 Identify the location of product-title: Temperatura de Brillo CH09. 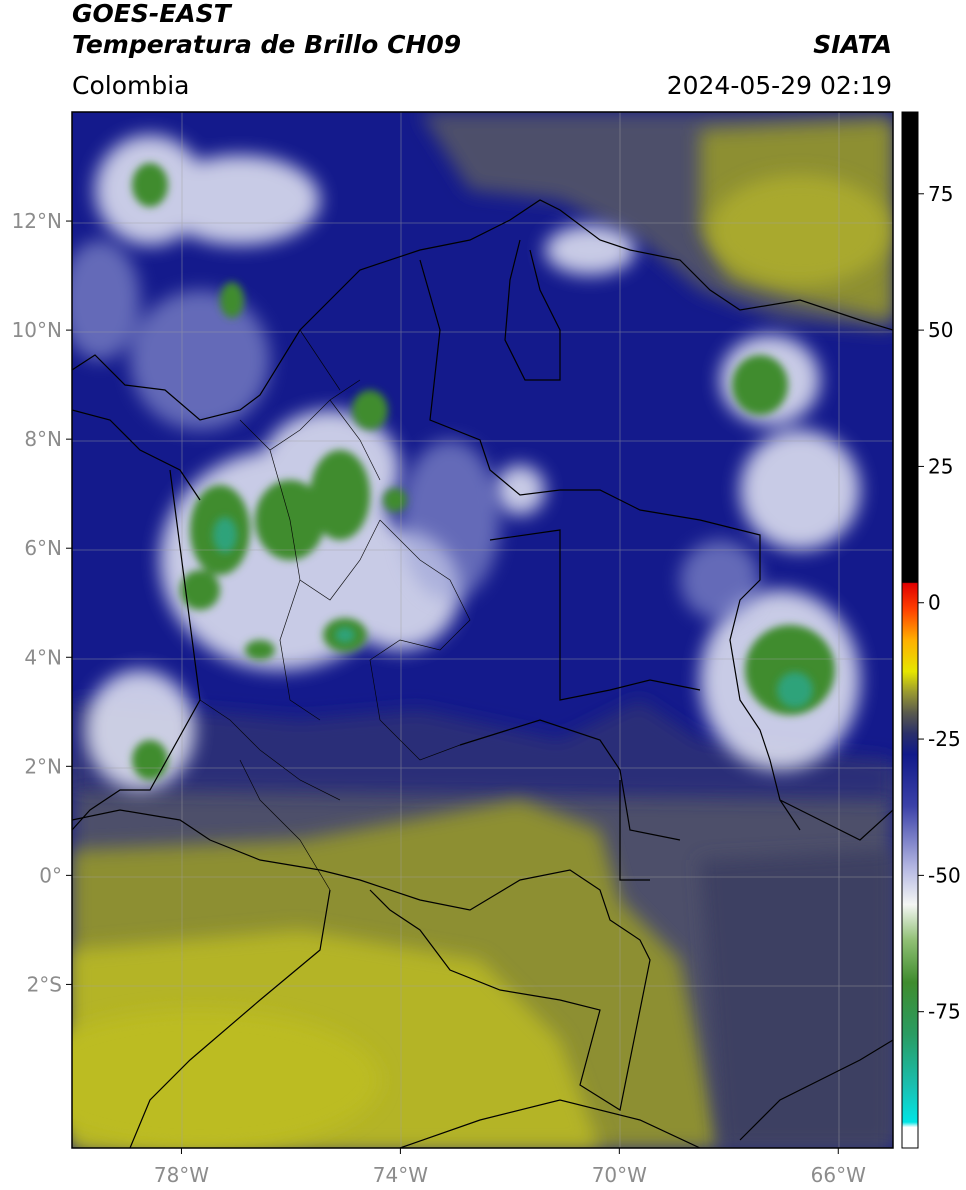
(267, 44).